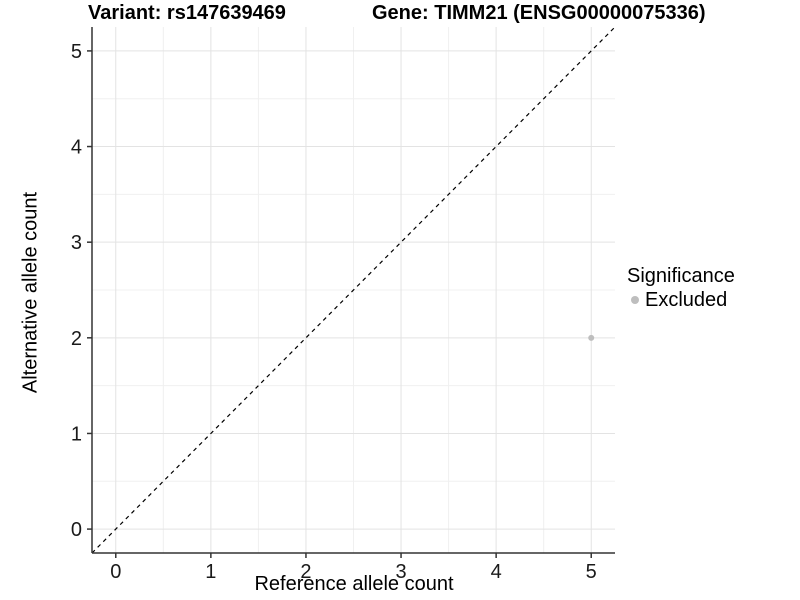 This screenshot has height=600, width=800. Describe the element at coordinates (76, 148) in the screenshot. I see `y-tick-label: 4` at that location.